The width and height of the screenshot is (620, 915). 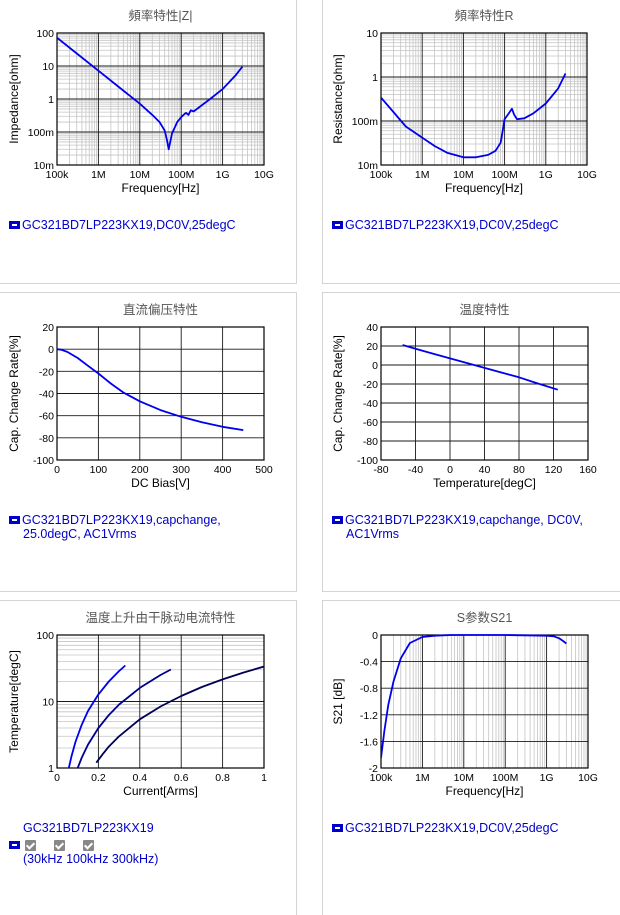 I want to click on toggle-30khz-checkbox, so click(x=31, y=846).